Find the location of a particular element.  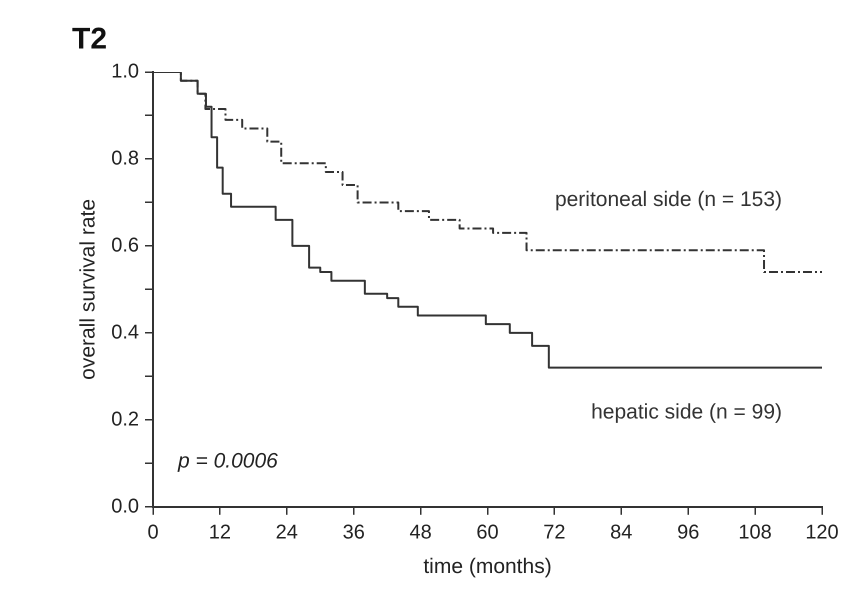

x-tick-label: 0 is located at coordinates (153, 532).